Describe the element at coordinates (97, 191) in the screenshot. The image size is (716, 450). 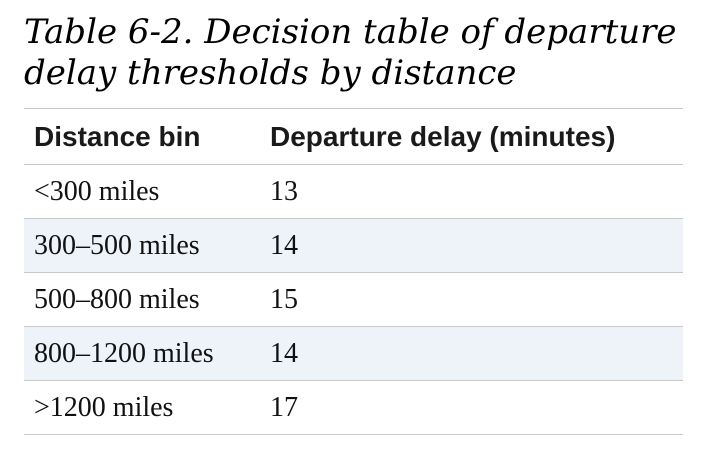
I see `distance-bin-cell: <300 miles` at that location.